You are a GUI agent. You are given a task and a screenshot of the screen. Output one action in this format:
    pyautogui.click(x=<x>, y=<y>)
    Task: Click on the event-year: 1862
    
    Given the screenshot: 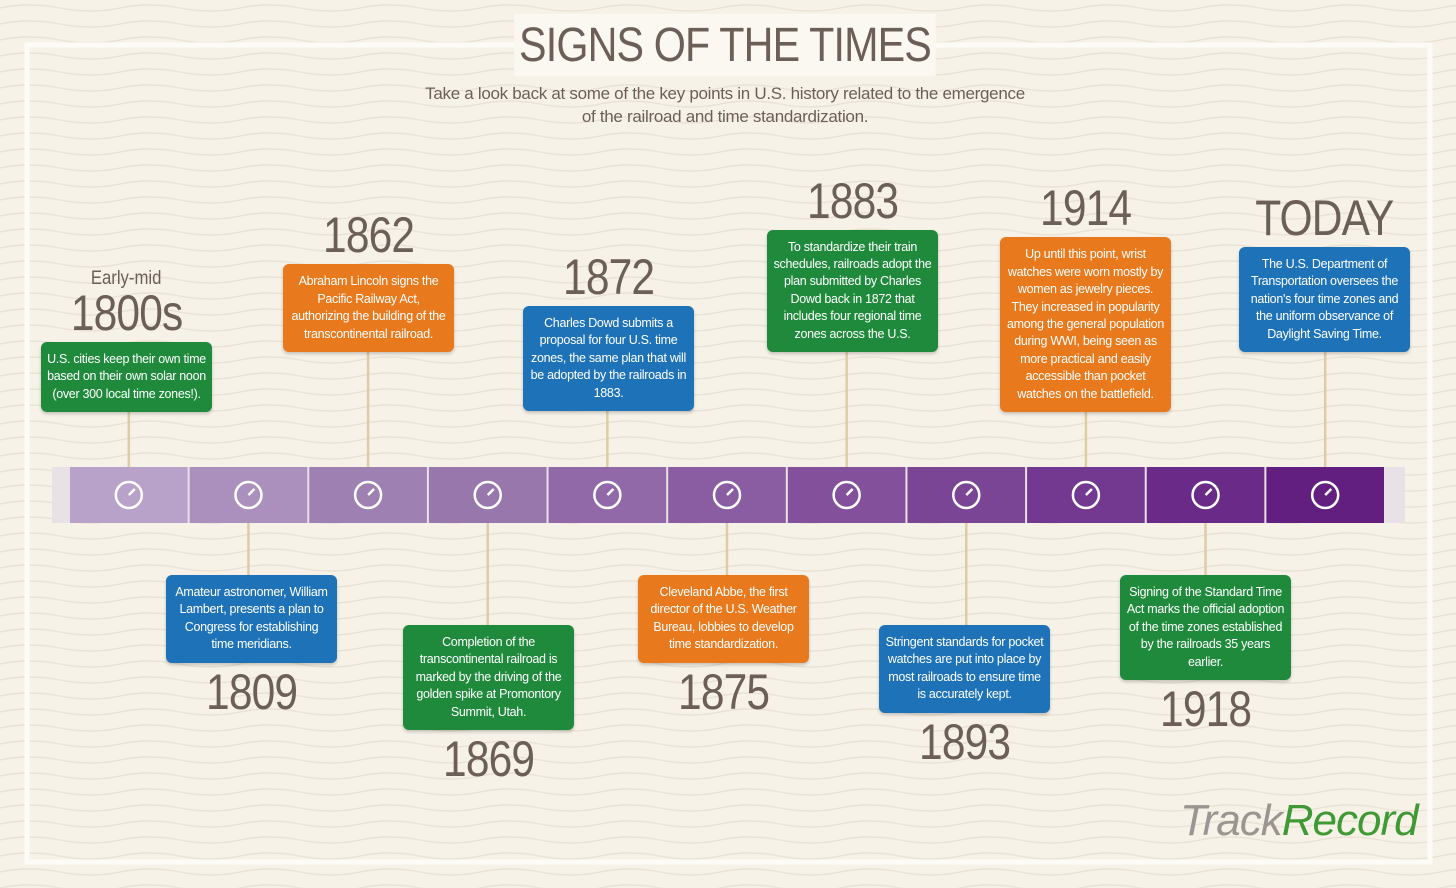 What is the action you would take?
    pyautogui.click(x=368, y=235)
    